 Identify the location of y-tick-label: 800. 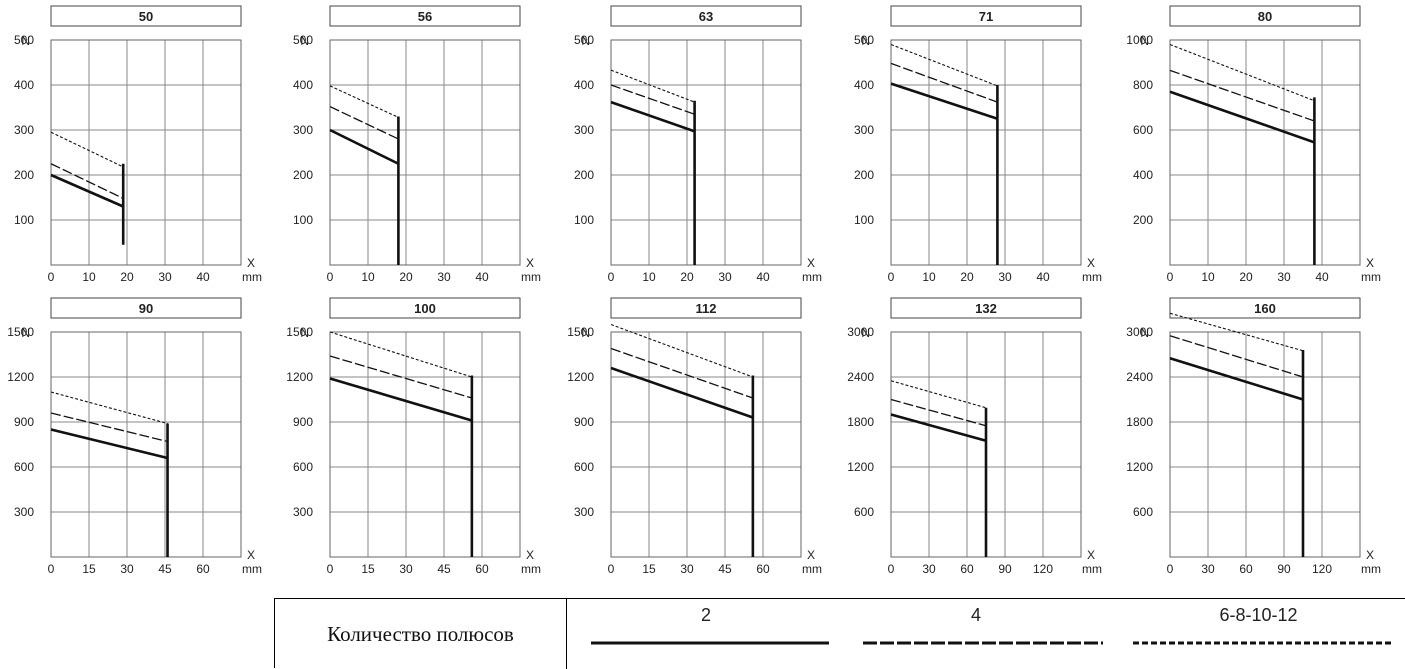
(1143, 85).